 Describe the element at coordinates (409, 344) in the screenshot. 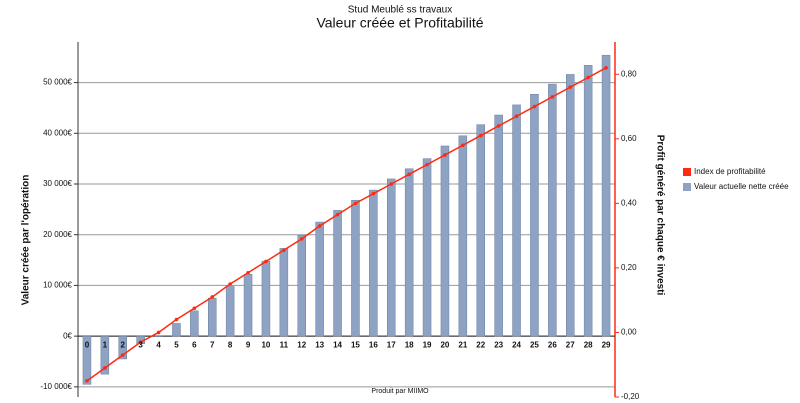

I see `x-tick-label: 18` at that location.